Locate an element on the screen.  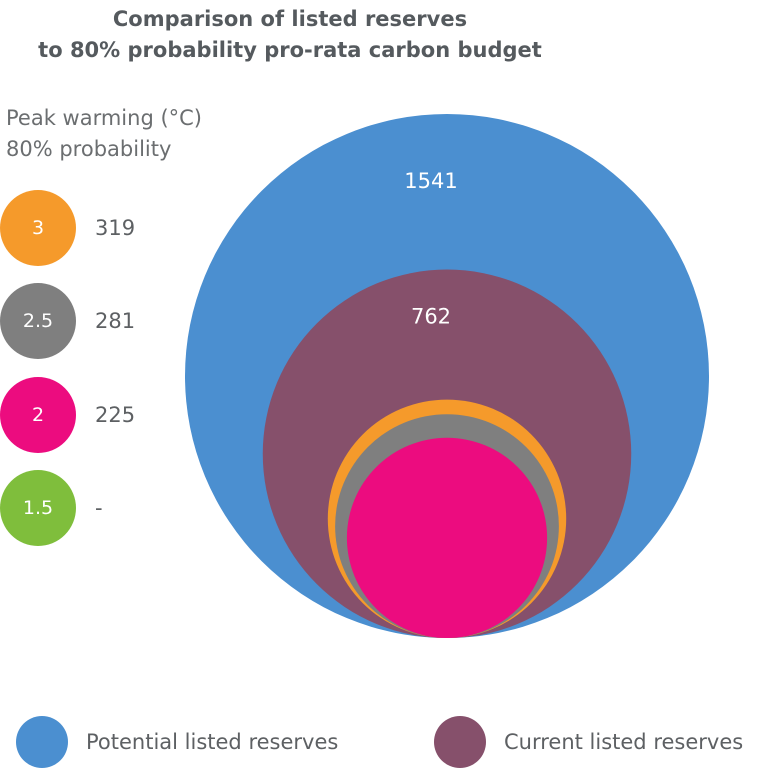
bubble-potential-listed-reserves-label: 1541 is located at coordinates (430, 181).